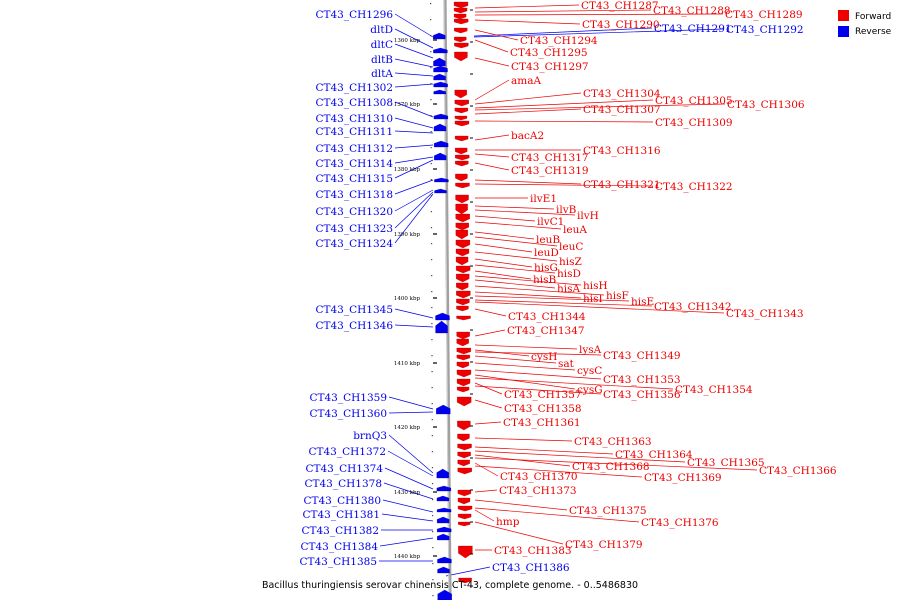  Describe the element at coordinates (344, 469) in the screenshot. I see `gene-label-reverse: CT43_CH1374` at that location.